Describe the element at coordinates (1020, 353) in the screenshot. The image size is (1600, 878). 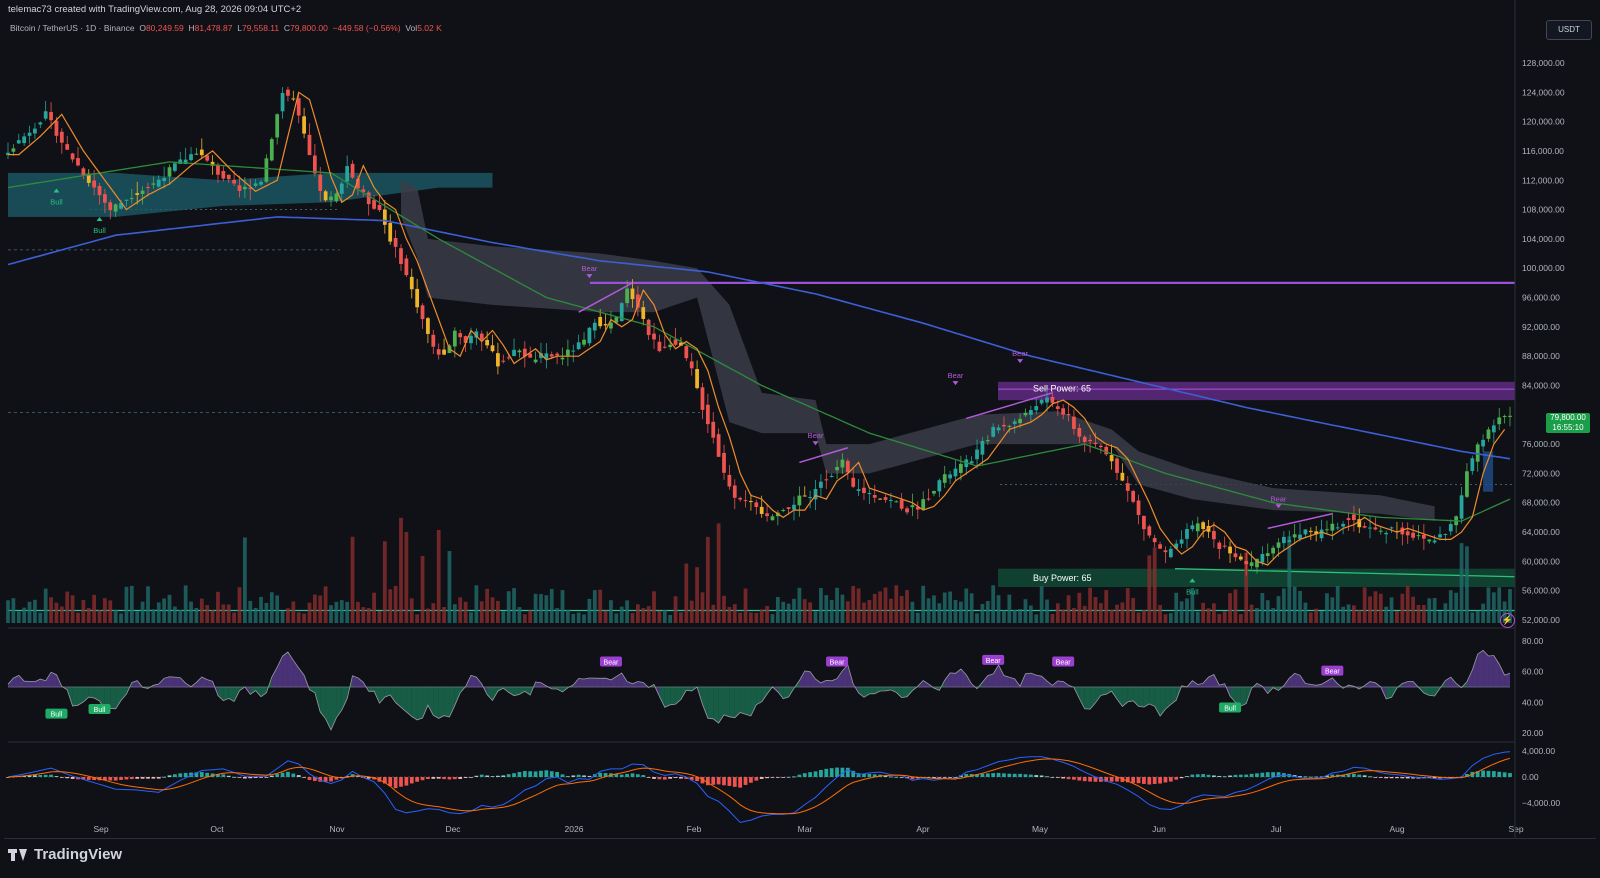
I see `bear-signal-label: Bear` at that location.